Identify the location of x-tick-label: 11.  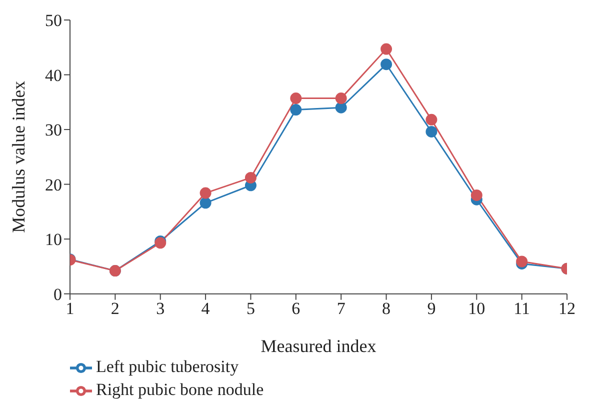
(522, 308).